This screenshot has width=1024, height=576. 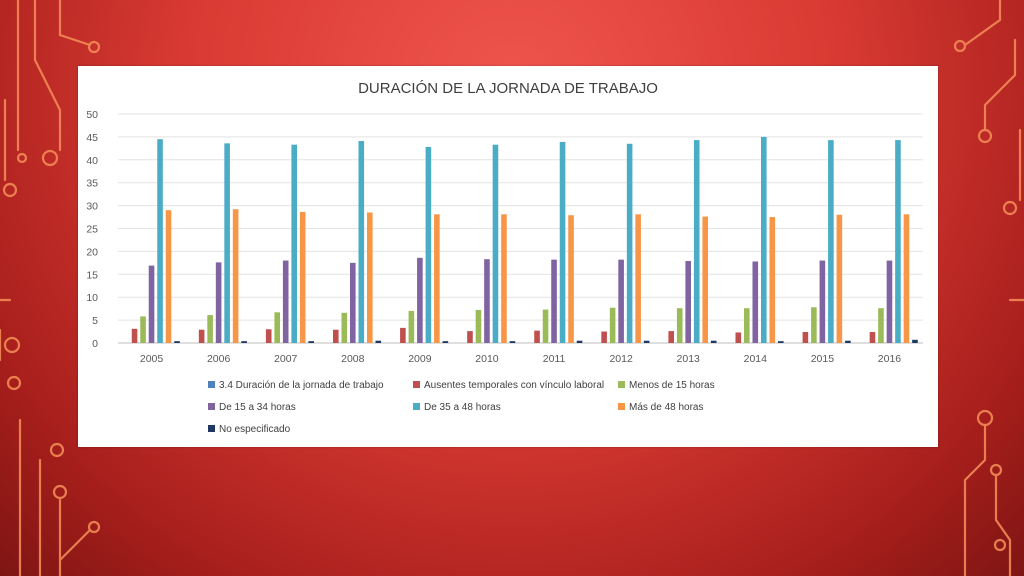 What do you see at coordinates (839, 278) in the screenshot?
I see `bar-2015-s5` at bounding box center [839, 278].